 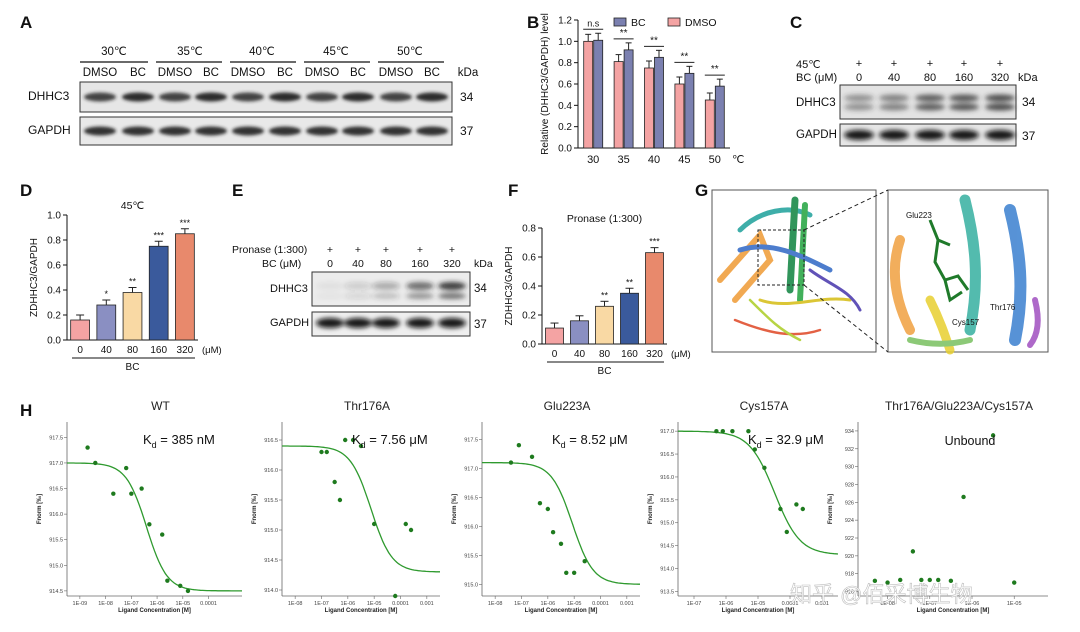 I want to click on ligand-icon, so click(x=949, y=261).